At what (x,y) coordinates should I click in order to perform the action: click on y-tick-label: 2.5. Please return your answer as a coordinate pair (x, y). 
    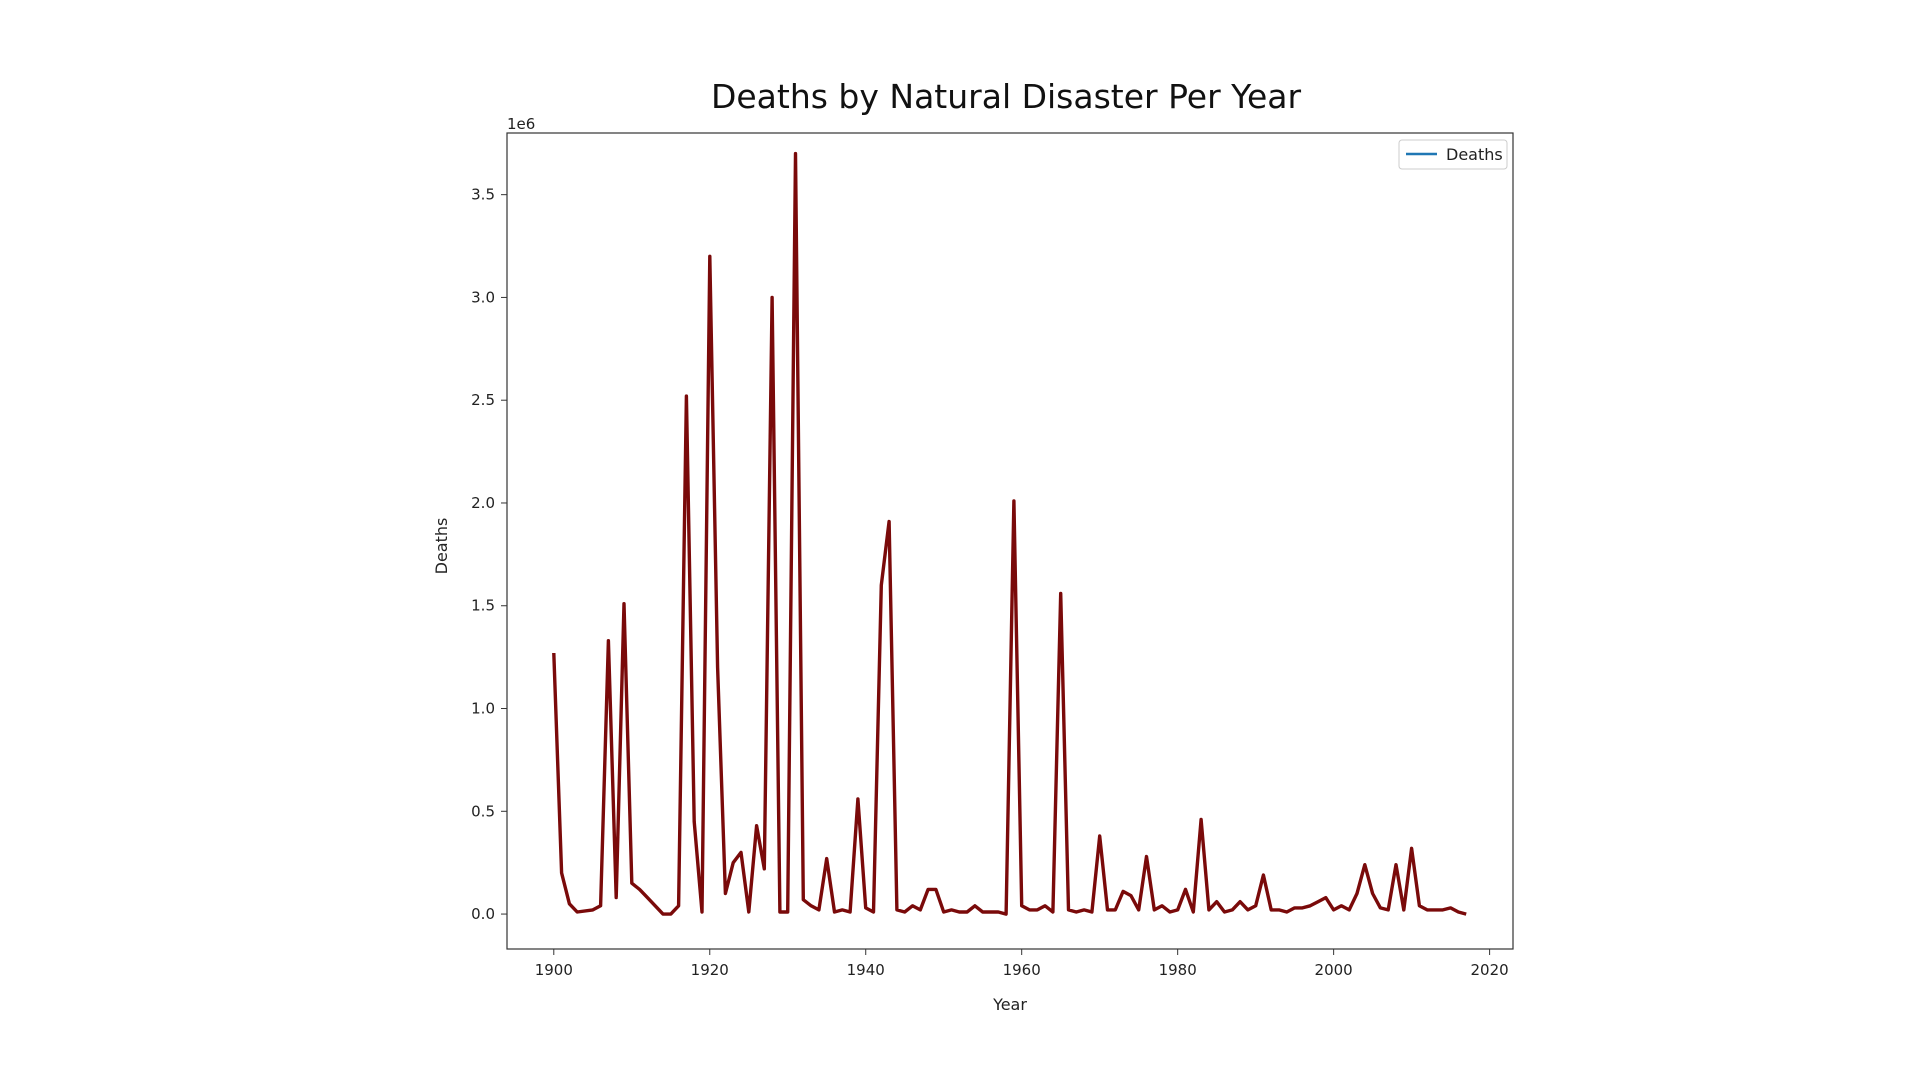
    Looking at the image, I should click on (483, 400).